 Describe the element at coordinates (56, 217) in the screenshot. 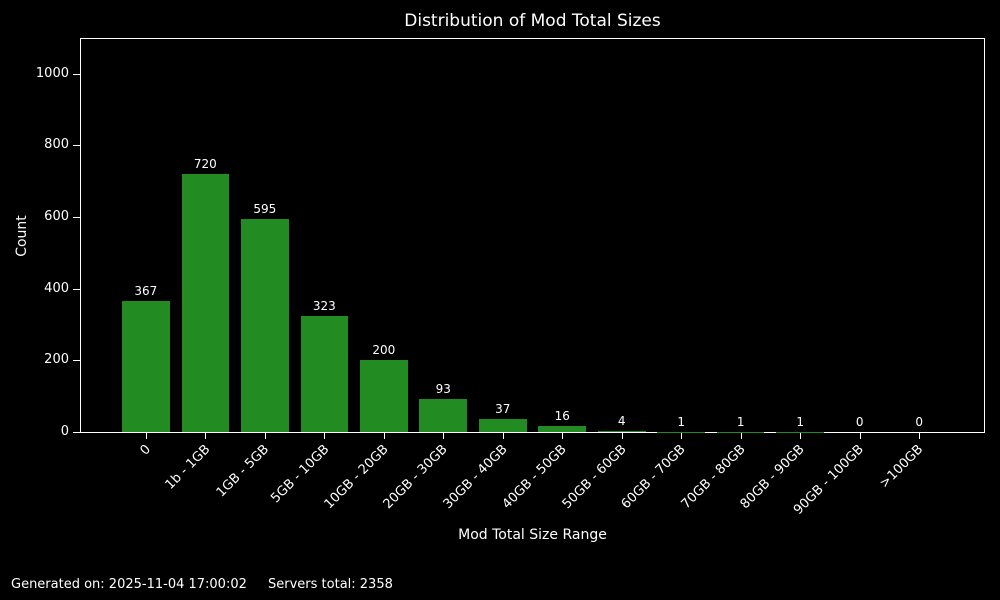

I see `y-tick-label: 600` at that location.